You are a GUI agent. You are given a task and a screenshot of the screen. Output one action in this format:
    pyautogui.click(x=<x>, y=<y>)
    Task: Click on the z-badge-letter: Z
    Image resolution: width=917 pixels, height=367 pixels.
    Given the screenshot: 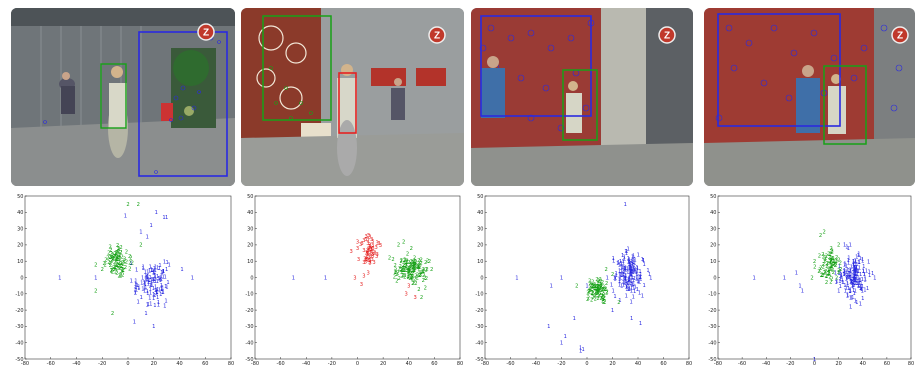 What is the action you would take?
    pyautogui.click(x=437, y=36)
    